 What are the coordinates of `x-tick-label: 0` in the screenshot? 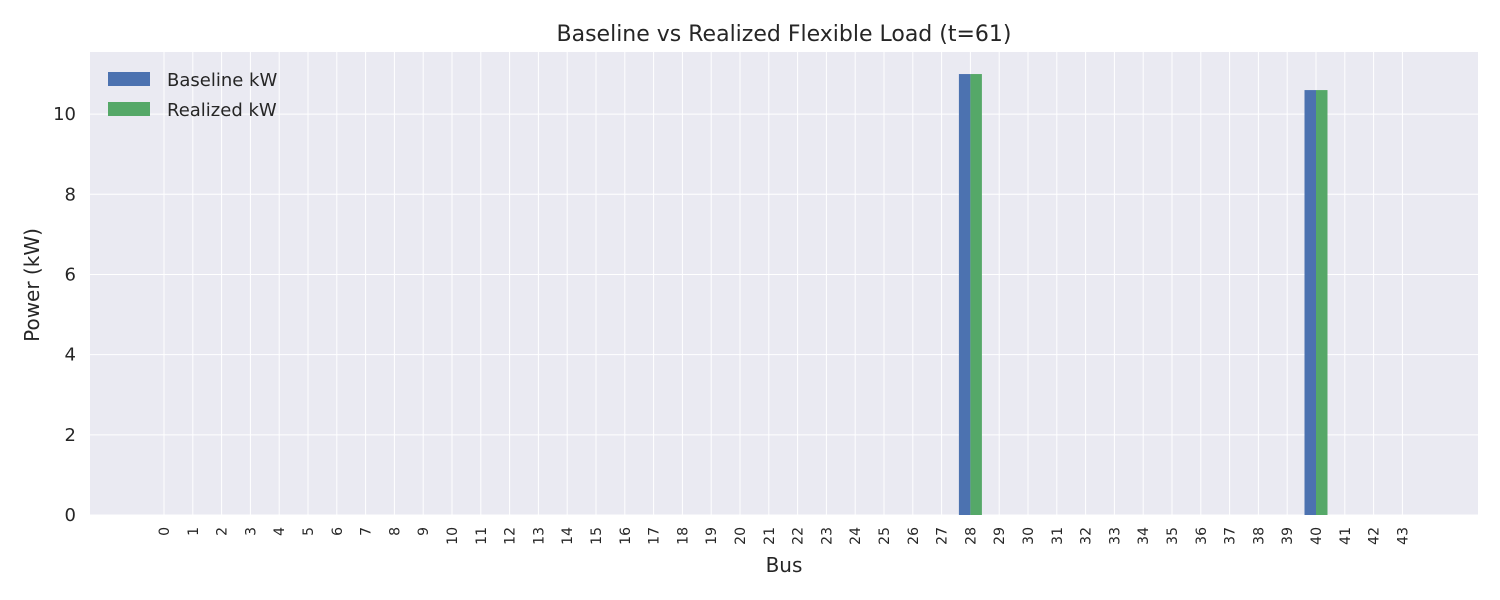 It's located at (165, 531).